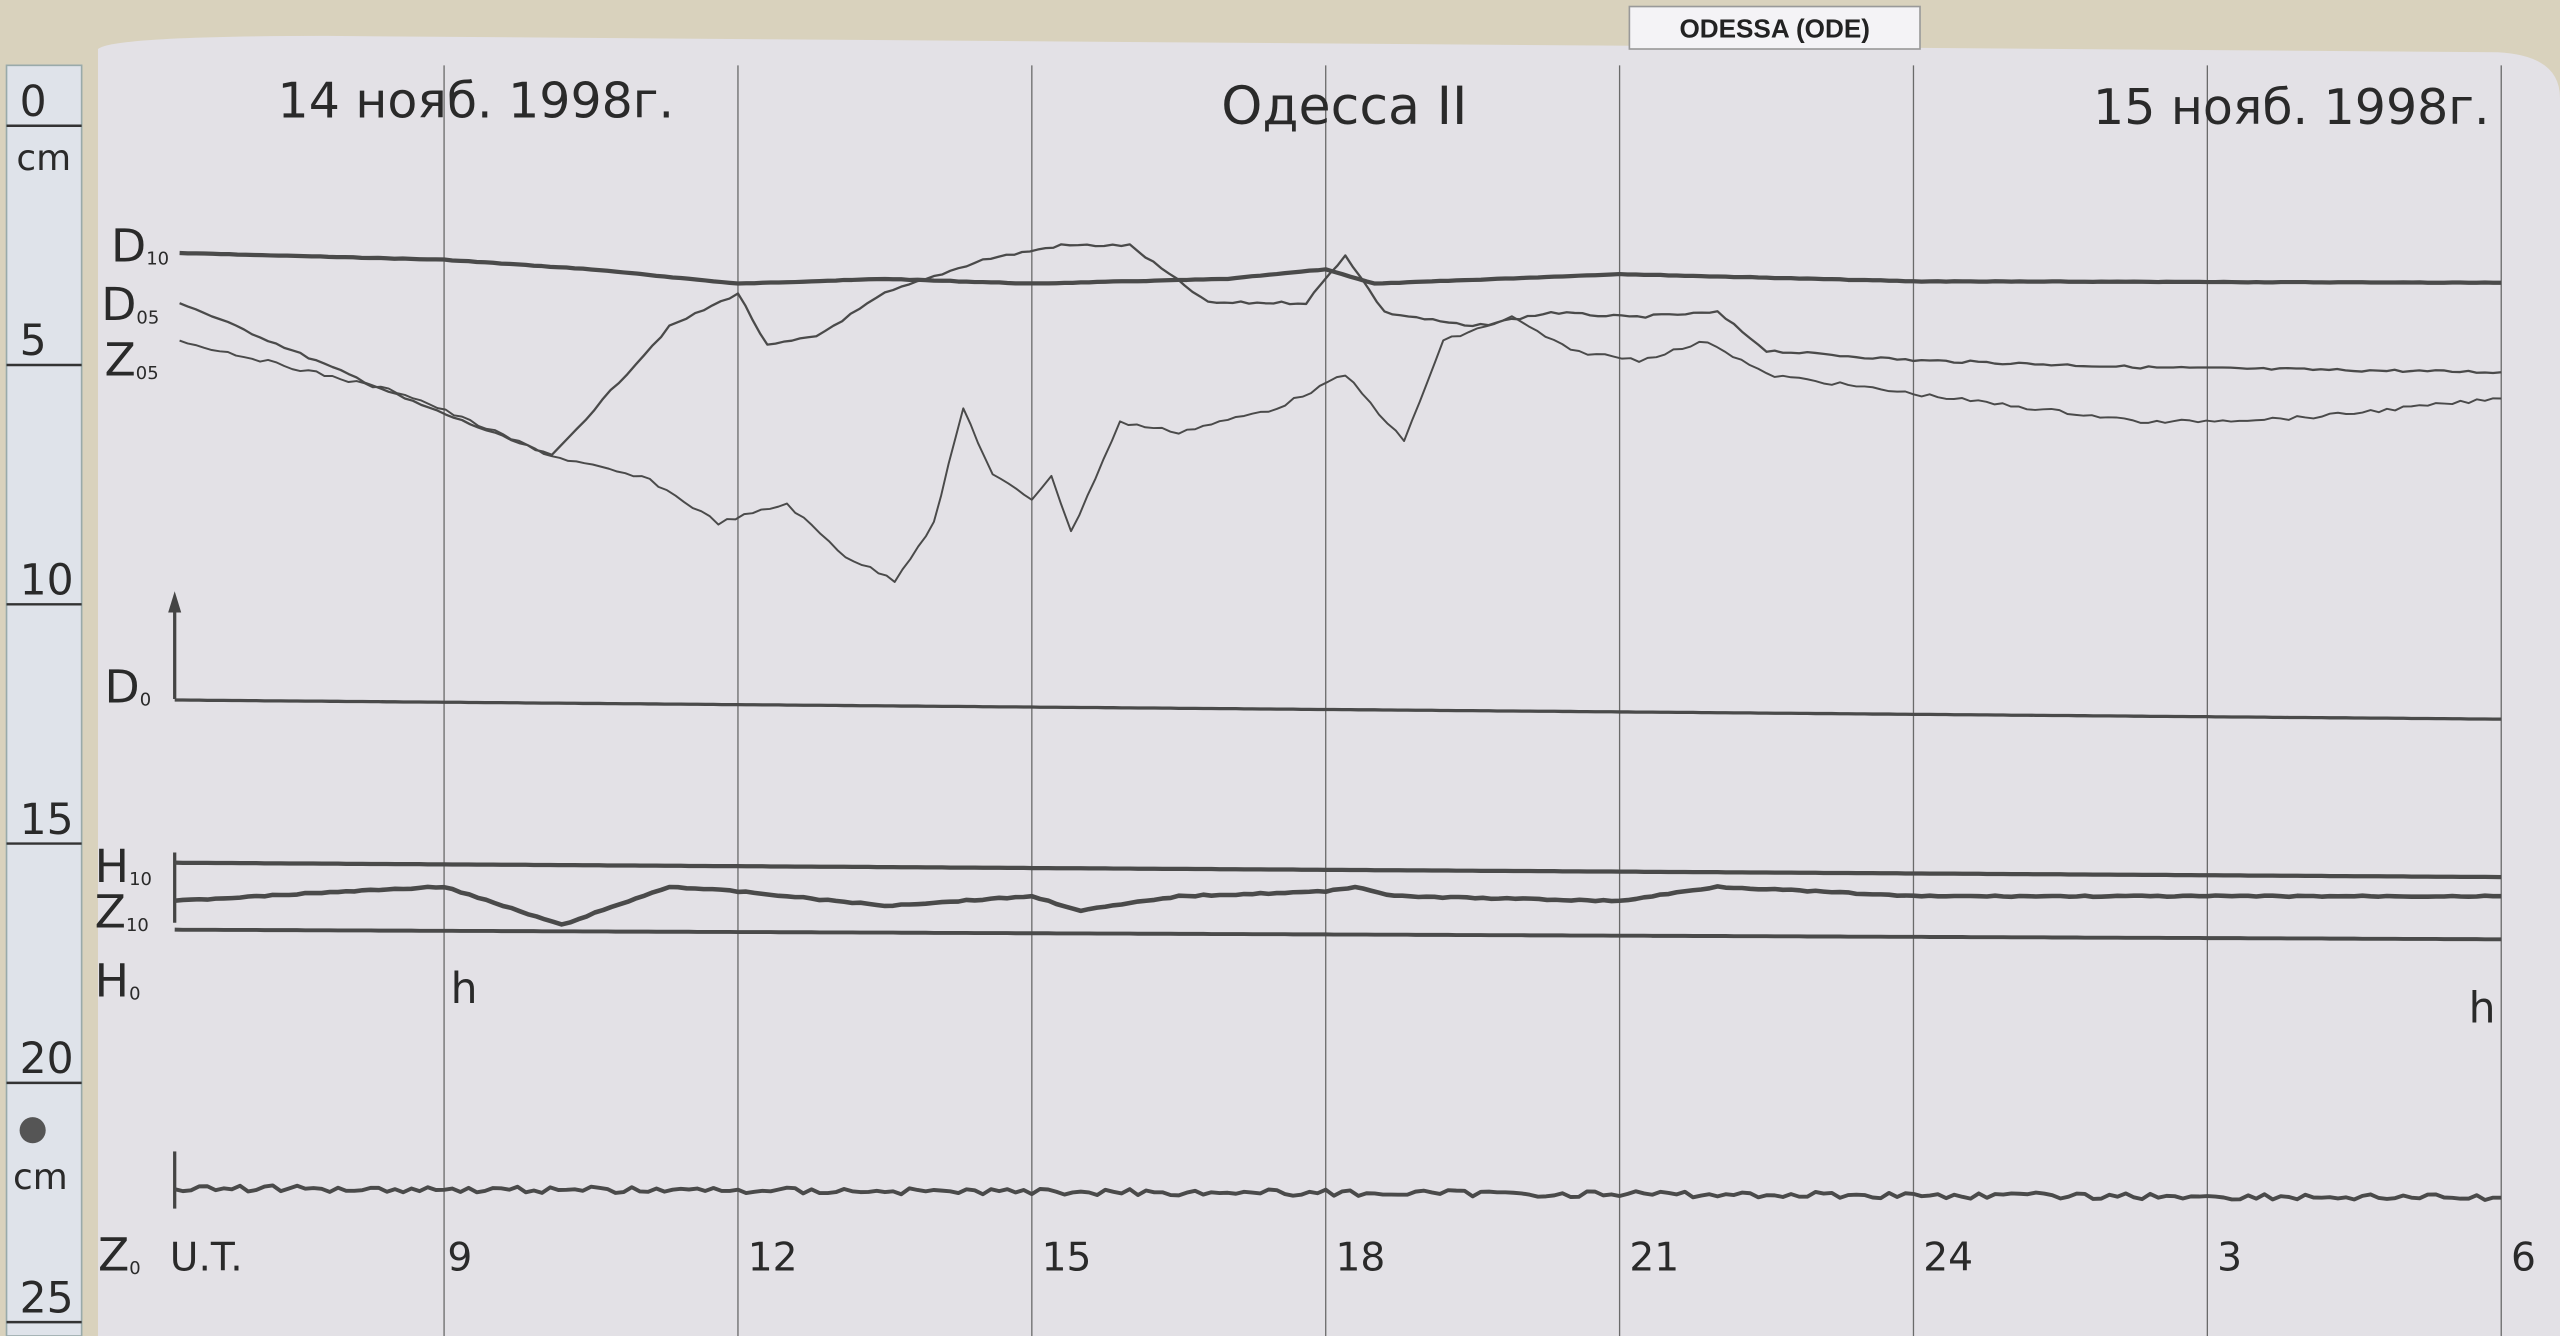  Describe the element at coordinates (1338, 1192) in the screenshot. I see `trace-z0` at that location.